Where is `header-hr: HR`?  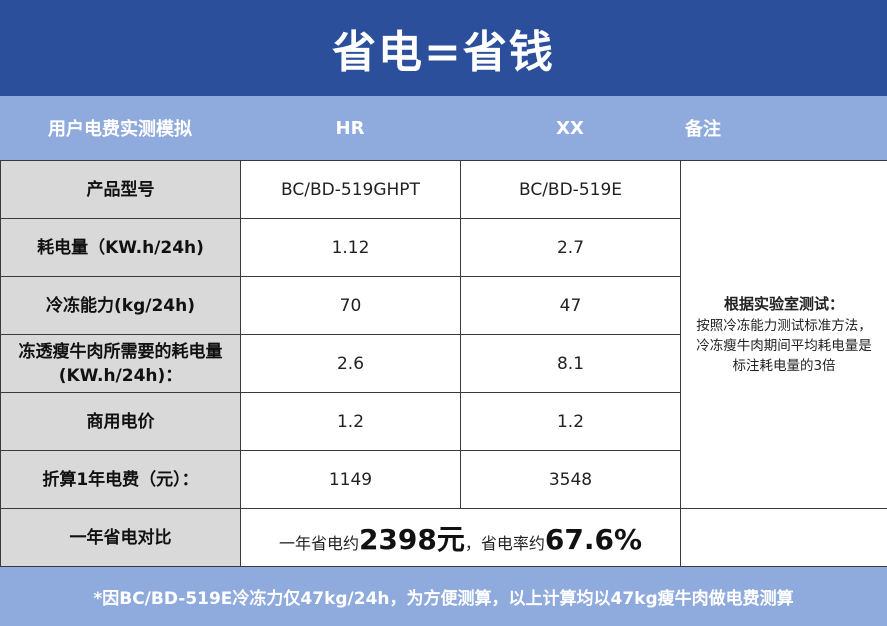 header-hr: HR is located at coordinates (350, 128).